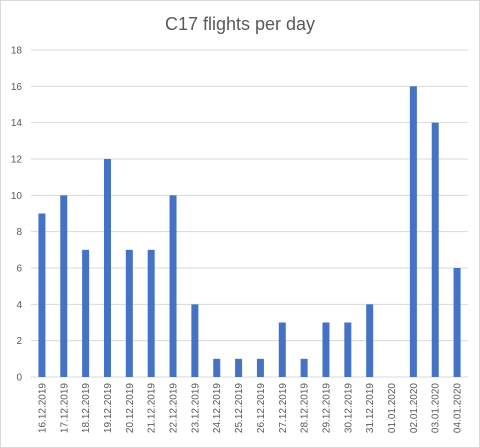  I want to click on x-tick-label: 30.12.2019, so click(348, 408).